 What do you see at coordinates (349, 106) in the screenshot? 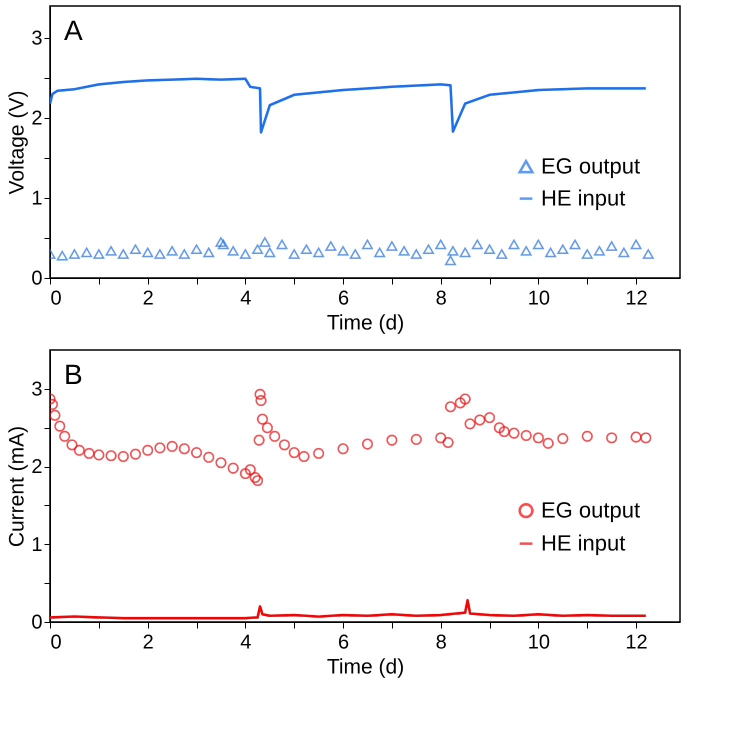
I see `line-series` at bounding box center [349, 106].